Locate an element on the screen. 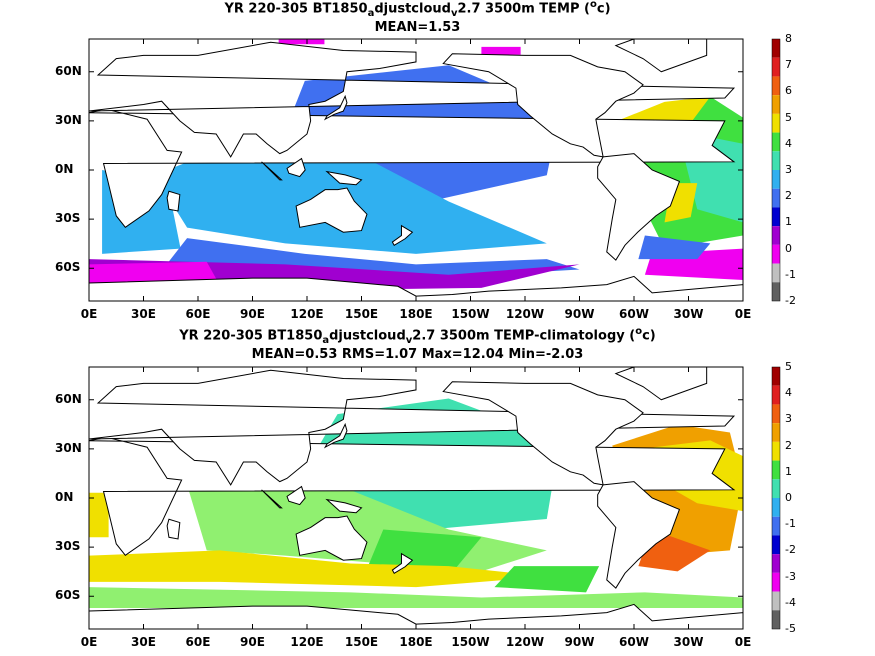 The width and height of the screenshot is (875, 656). bottom-lon-label: 180E is located at coordinates (416, 642).